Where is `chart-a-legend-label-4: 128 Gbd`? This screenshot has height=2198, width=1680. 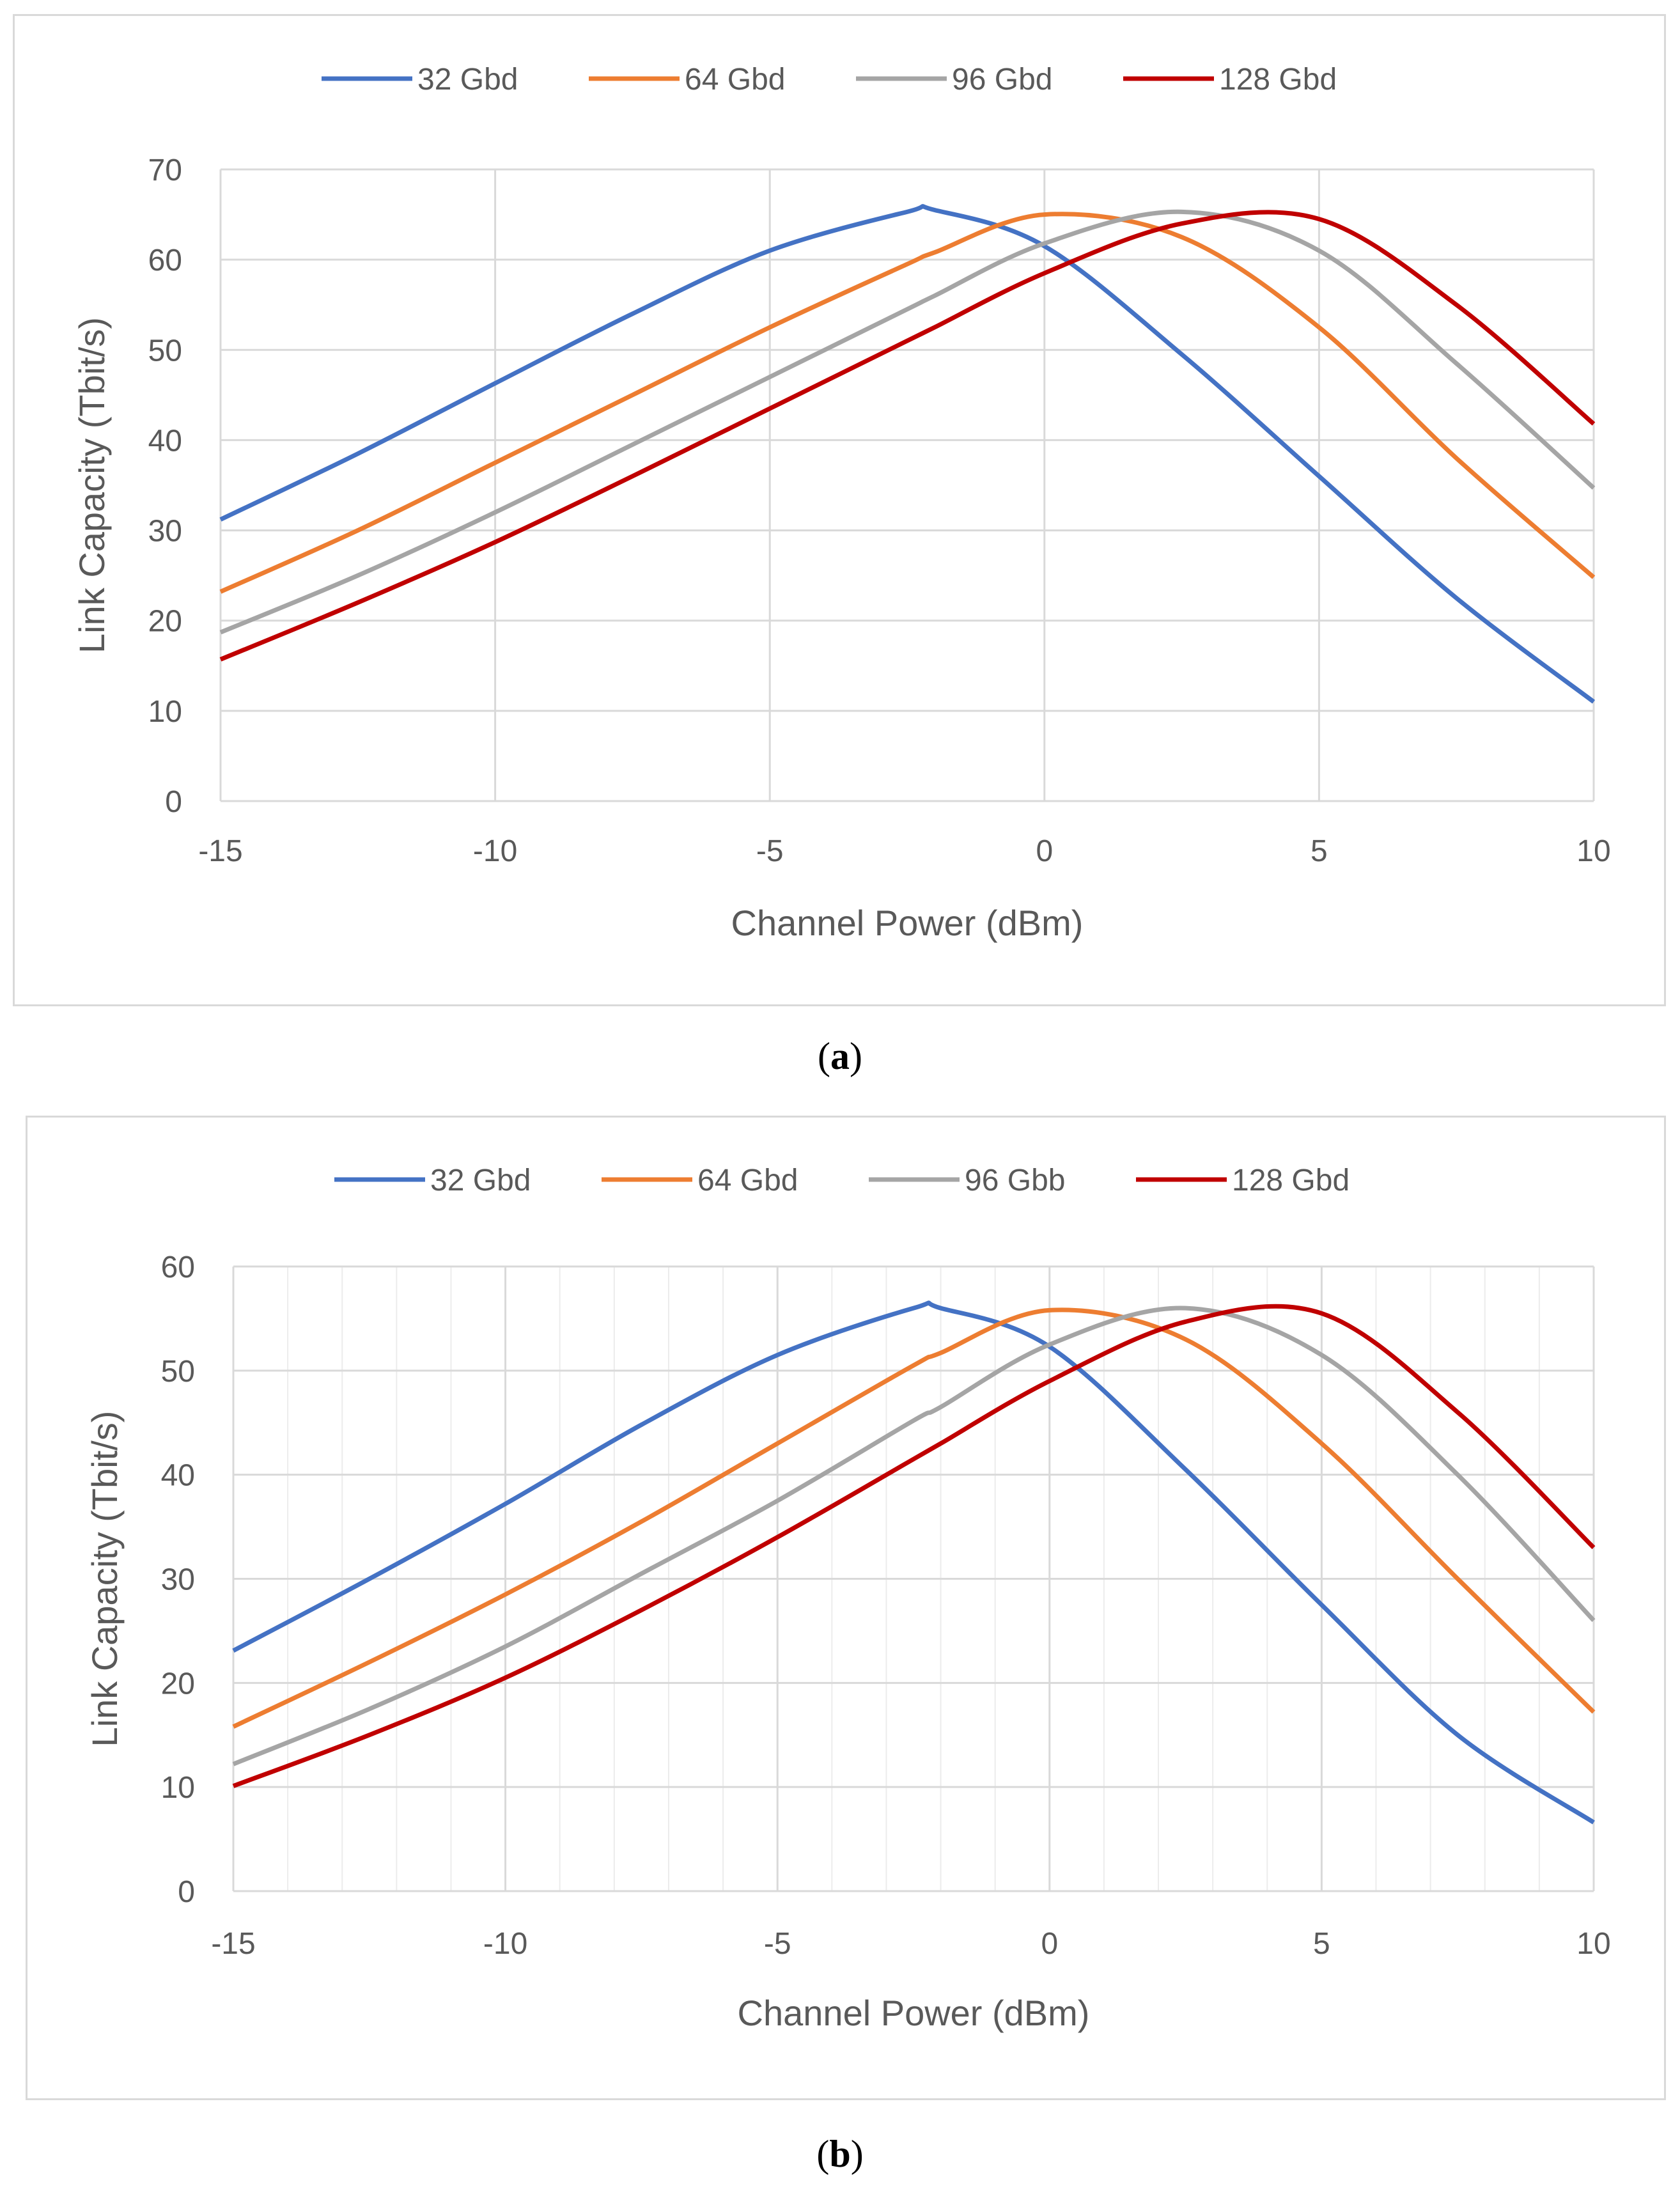 chart-a-legend-label-4: 128 Gbd is located at coordinates (1278, 80).